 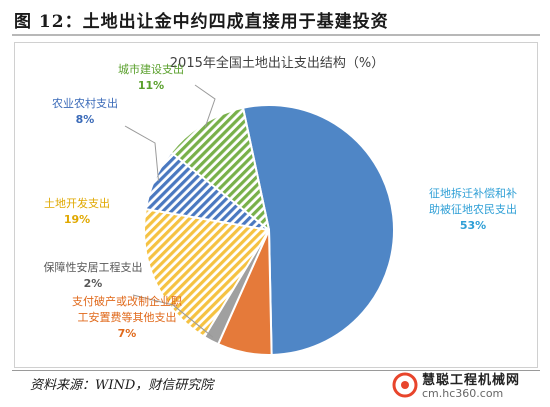 I want to click on brand-watermark: 慧聪工程机械网 cm.hc360.com, so click(x=468, y=386).